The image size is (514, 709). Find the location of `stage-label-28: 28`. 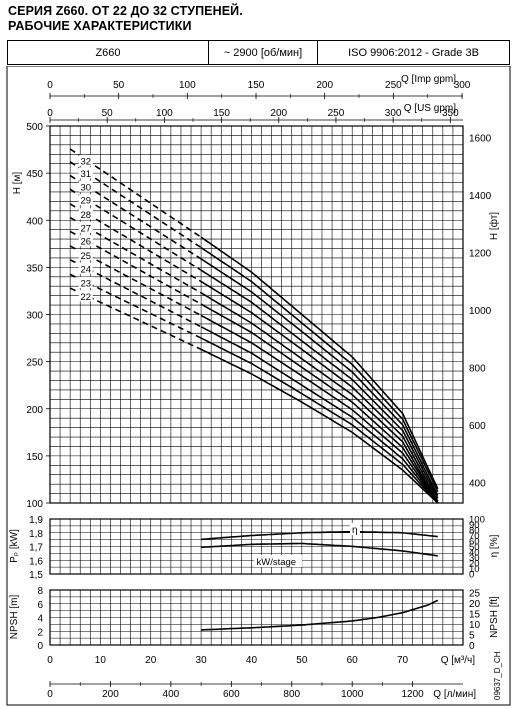

stage-label-28: 28 is located at coordinates (85, 215).